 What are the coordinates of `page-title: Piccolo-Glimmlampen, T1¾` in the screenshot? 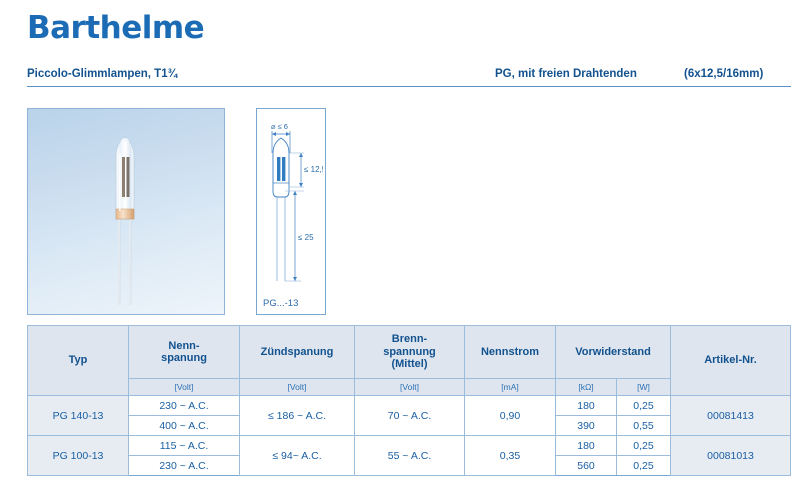 It's located at (102, 74).